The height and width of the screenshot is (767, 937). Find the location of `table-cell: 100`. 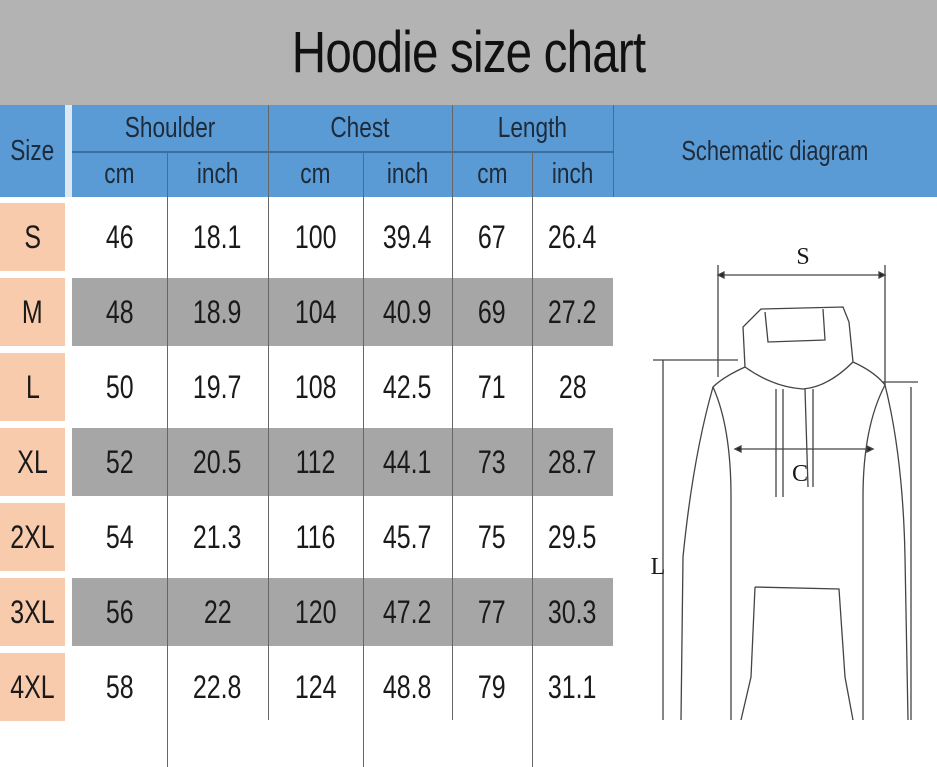

table-cell: 100 is located at coordinates (315, 237).